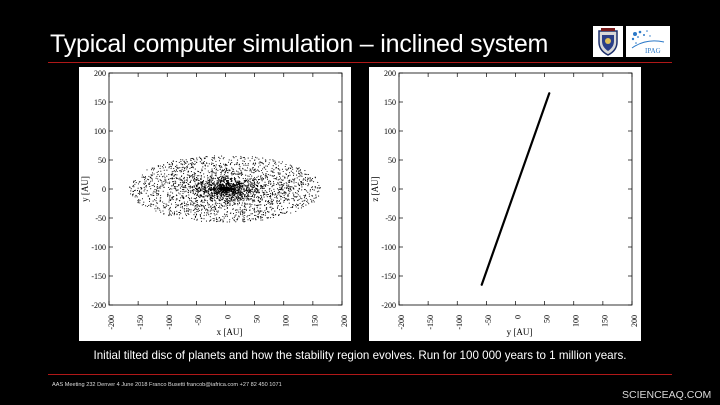 The image size is (720, 405). Describe the element at coordinates (576, 321) in the screenshot. I see `x-tick-label: 100` at that location.